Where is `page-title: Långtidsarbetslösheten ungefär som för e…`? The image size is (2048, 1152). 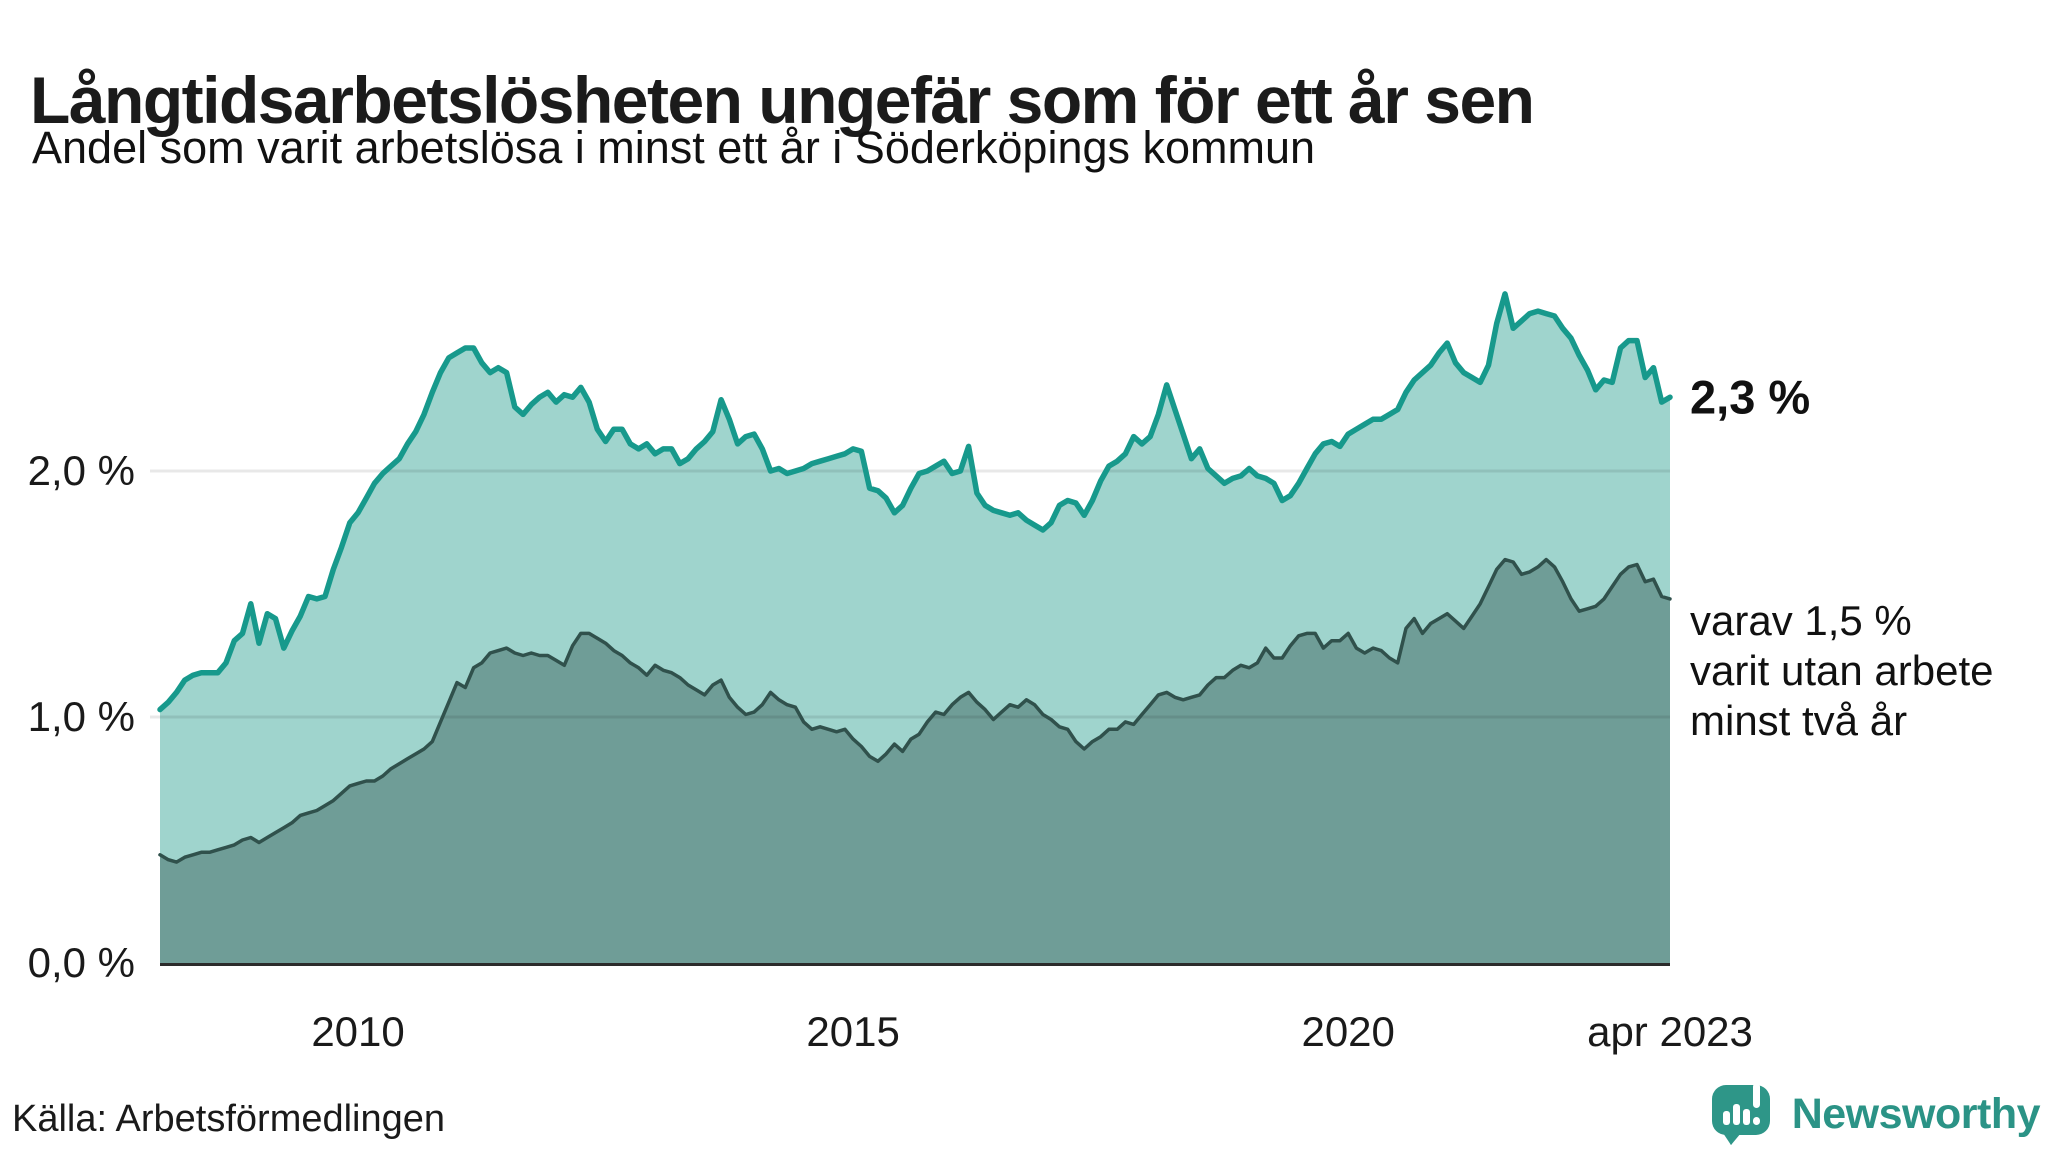
page-title: Långtidsarbetslösheten ungefär som för e… is located at coordinates (782, 100).